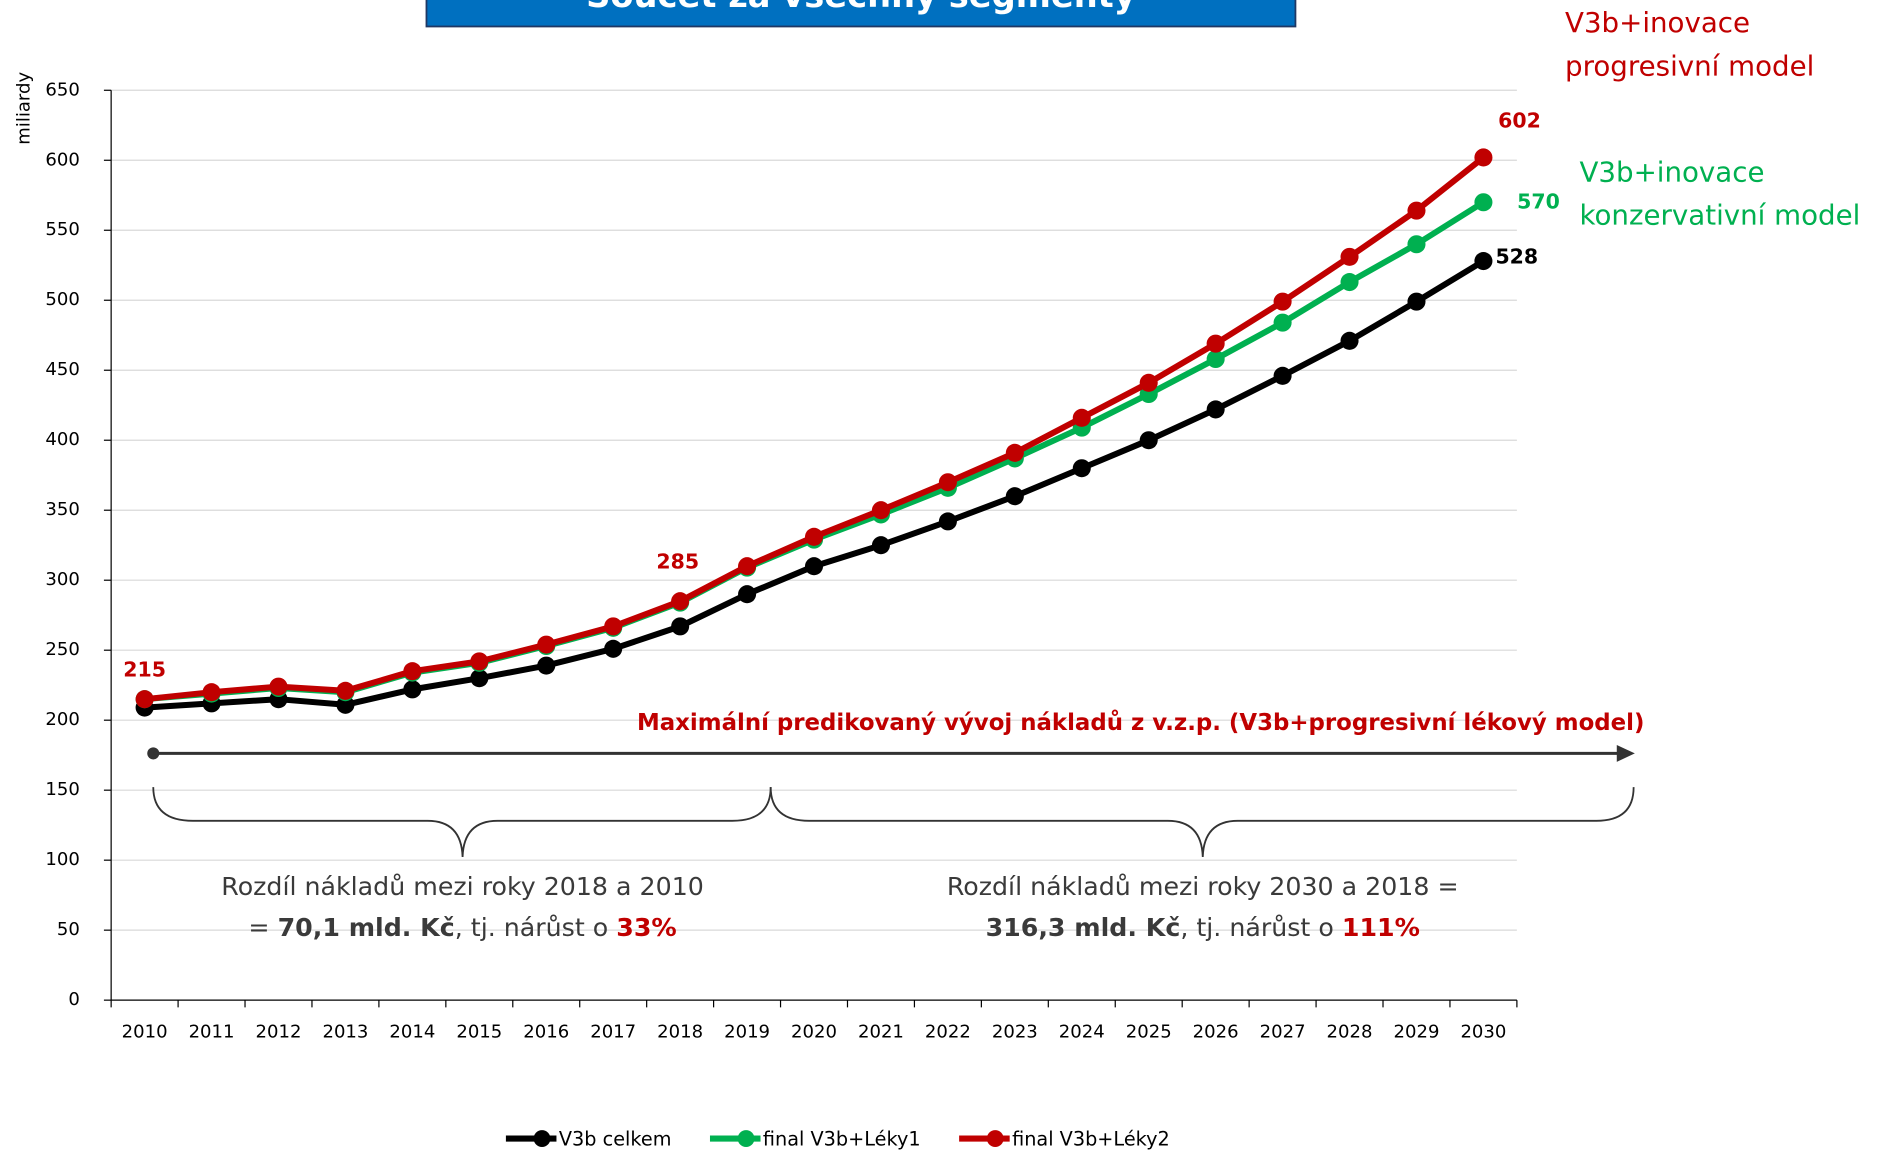  I want to click on note: 316,3 mld. Kč, tj. nárůst o 111%, so click(1203, 927).